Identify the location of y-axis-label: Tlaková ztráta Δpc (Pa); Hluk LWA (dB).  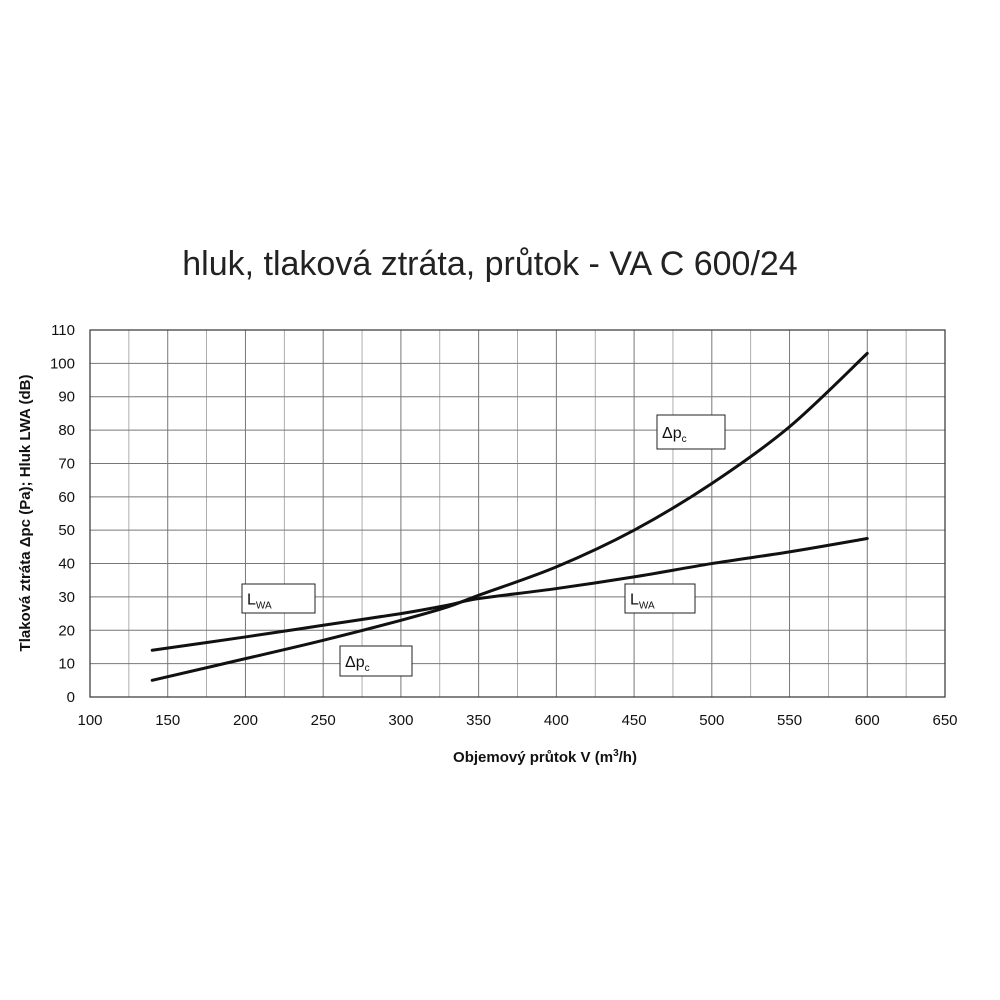
(25, 513).